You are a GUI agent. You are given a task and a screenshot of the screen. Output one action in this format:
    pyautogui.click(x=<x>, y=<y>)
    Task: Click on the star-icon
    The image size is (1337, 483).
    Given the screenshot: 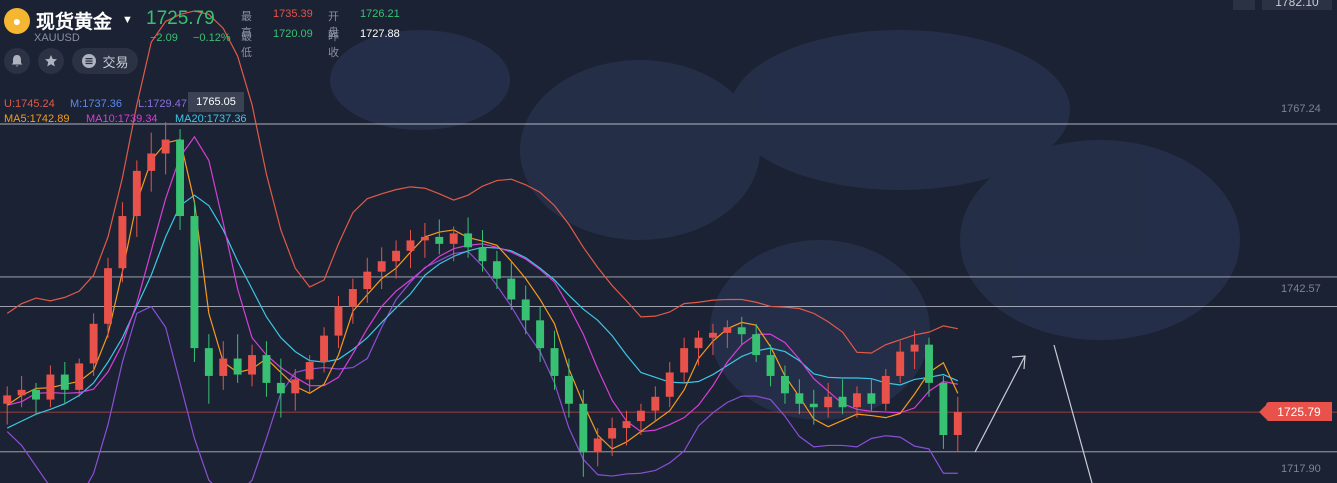 What is the action you would take?
    pyautogui.click(x=51, y=61)
    